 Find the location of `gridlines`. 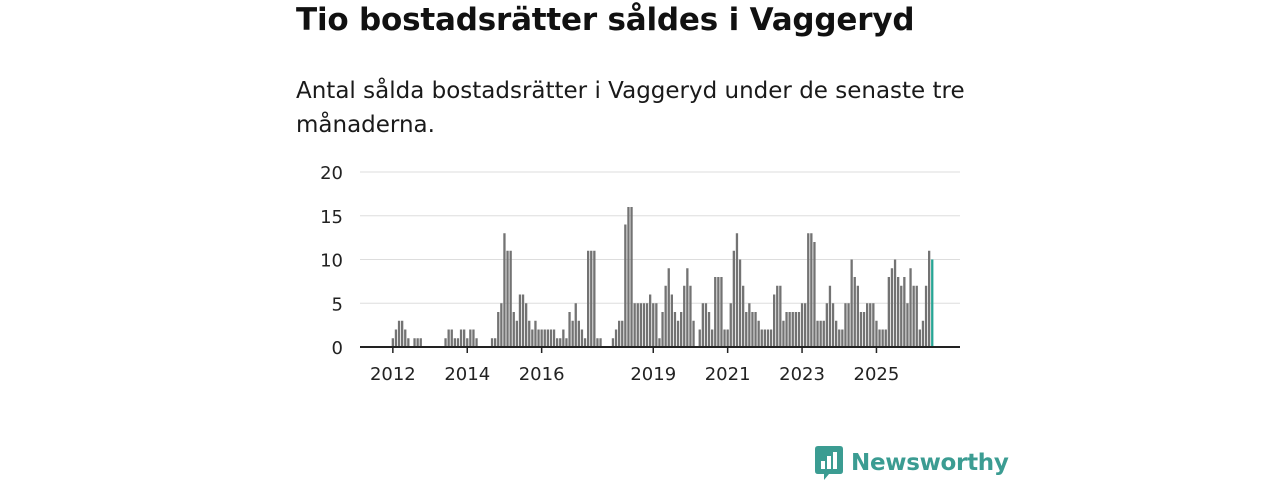

gridlines is located at coordinates (660, 237).